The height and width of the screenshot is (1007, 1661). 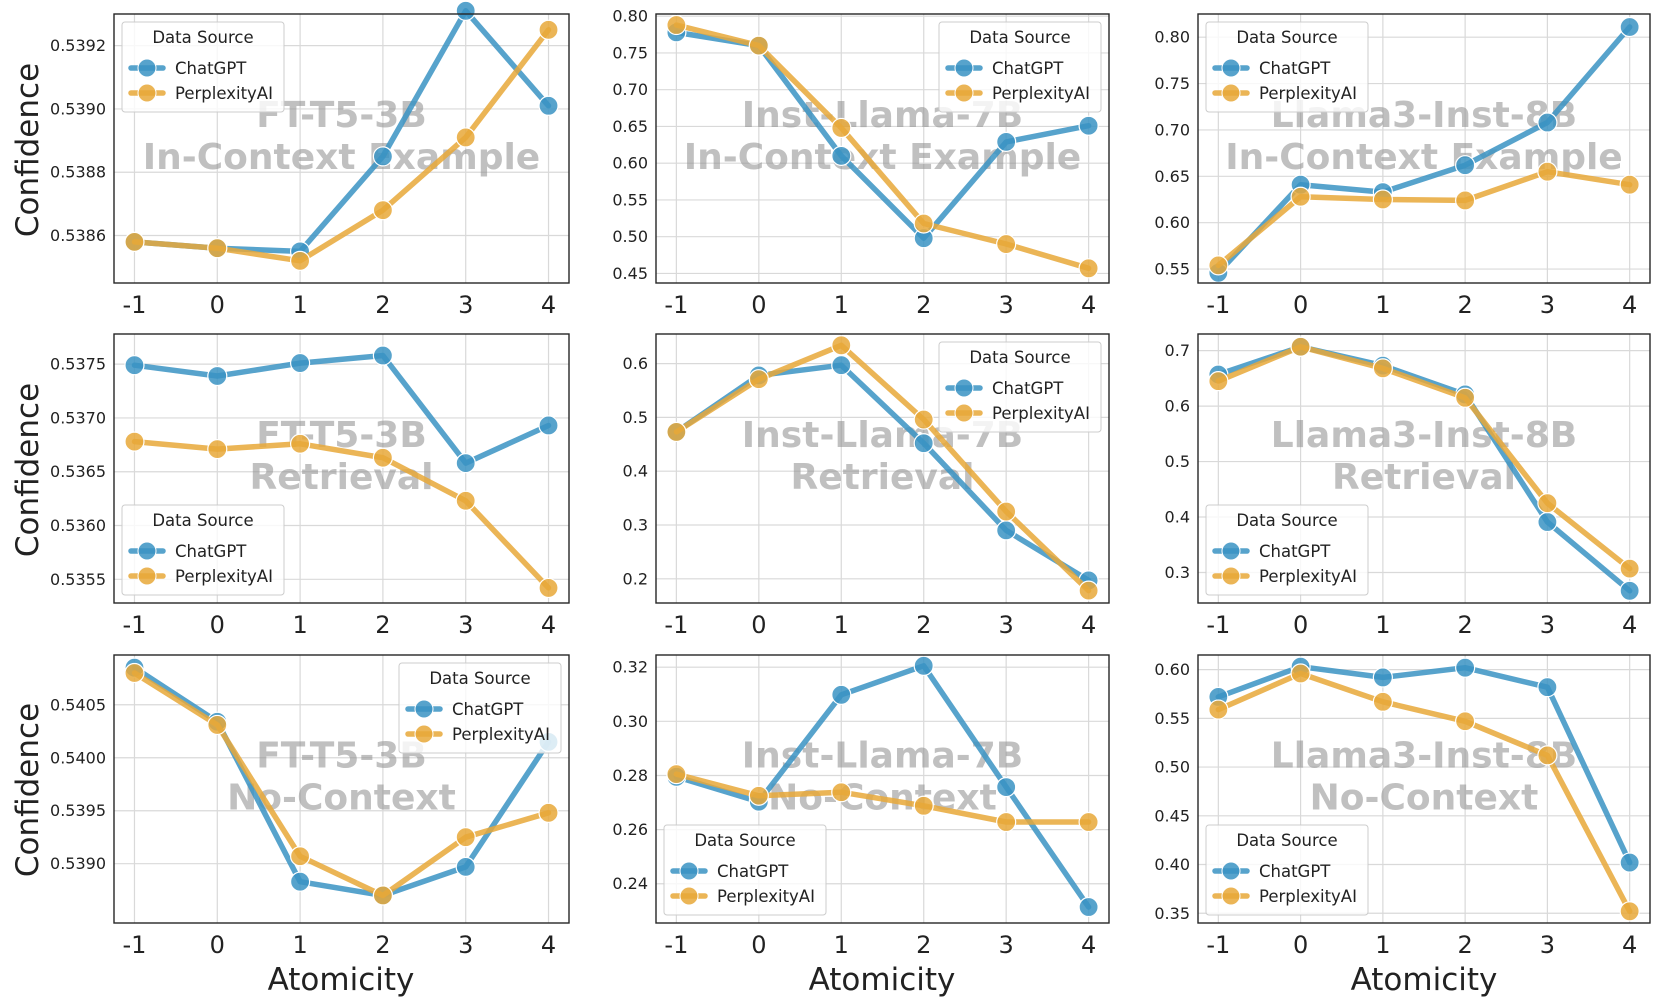 What do you see at coordinates (1218, 945) in the screenshot?
I see `x-tick-label: -1` at bounding box center [1218, 945].